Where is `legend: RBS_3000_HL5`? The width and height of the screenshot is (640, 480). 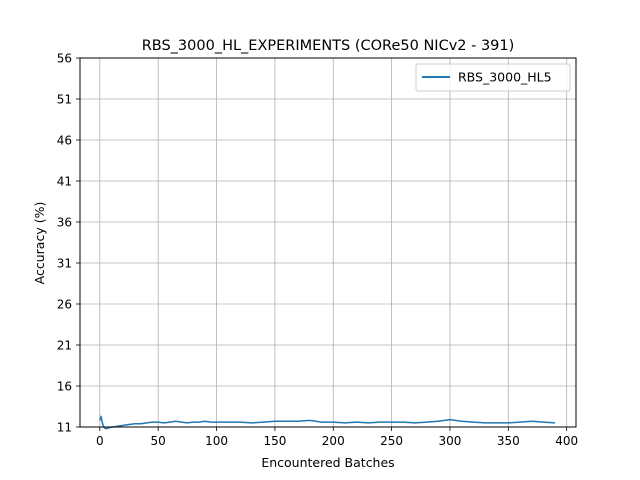
legend: RBS_3000_HL5 is located at coordinates (493, 77).